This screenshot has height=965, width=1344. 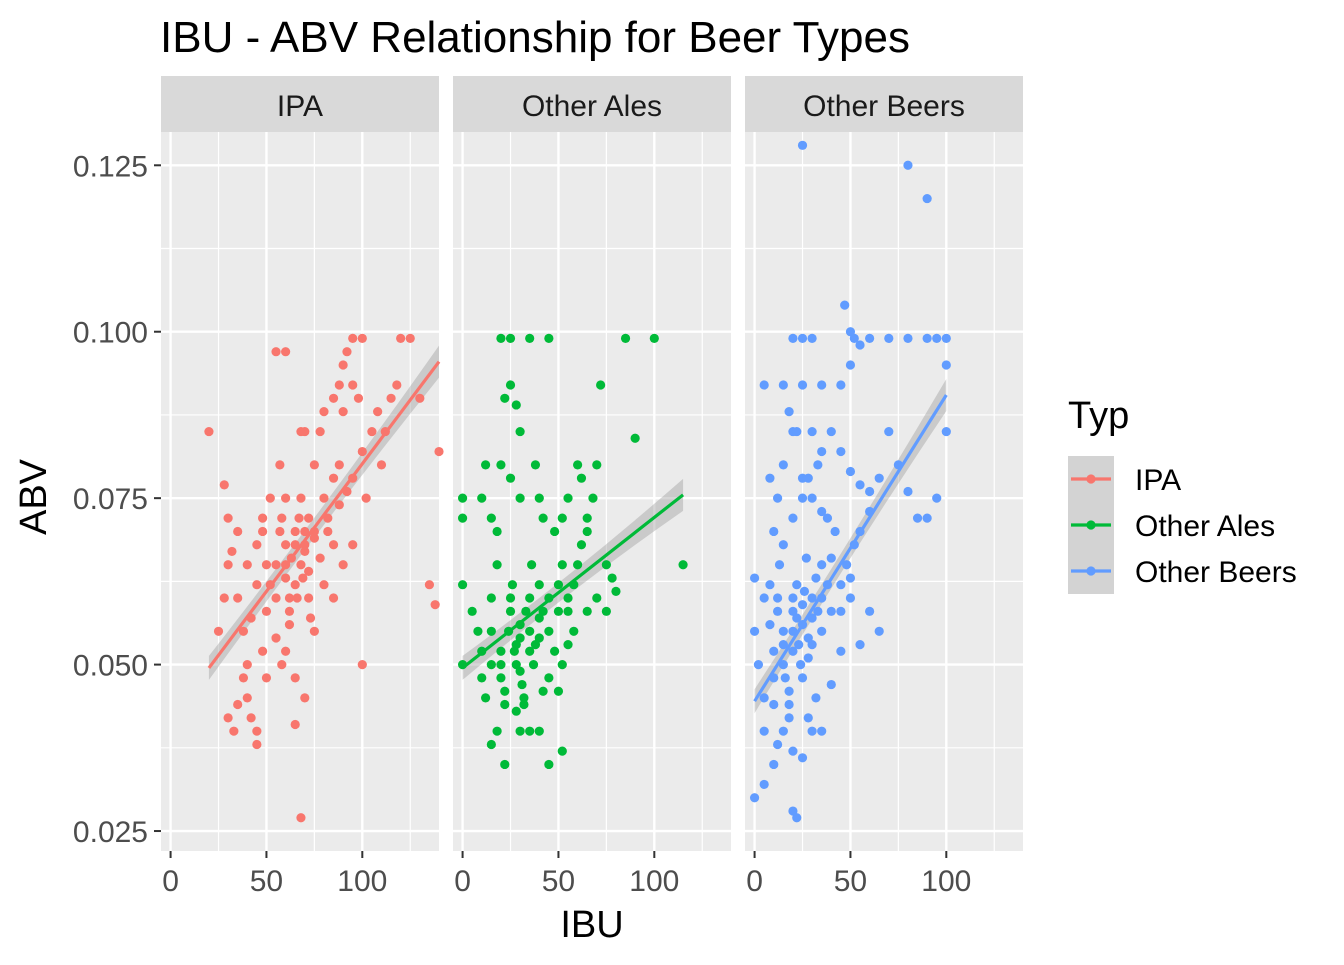 What do you see at coordinates (591, 925) in the screenshot?
I see `x-axis-label: IBU` at bounding box center [591, 925].